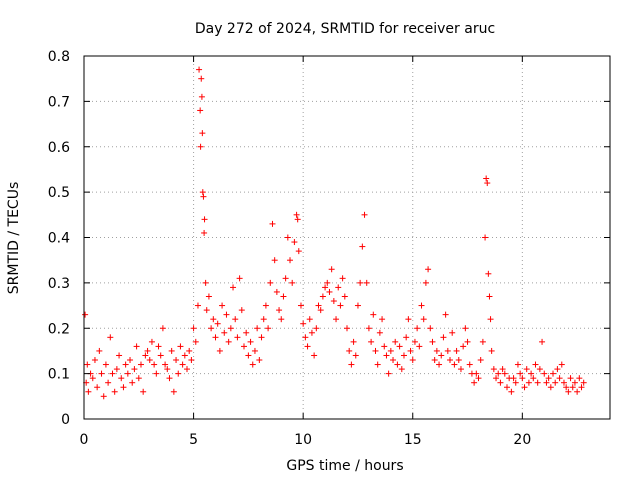  I want to click on y-tick-label: 0.8, so click(59, 57).